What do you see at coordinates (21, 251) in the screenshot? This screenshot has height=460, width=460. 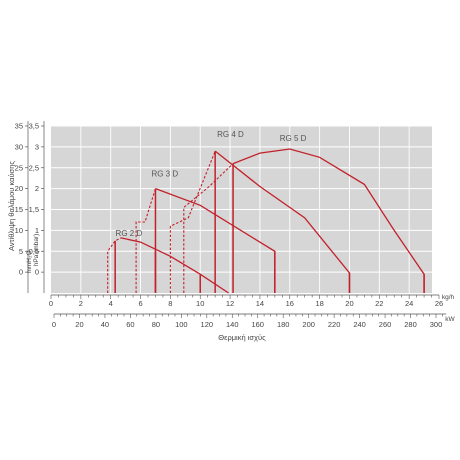 I see `y-tick-label-mmh2o: 5` at bounding box center [21, 251].